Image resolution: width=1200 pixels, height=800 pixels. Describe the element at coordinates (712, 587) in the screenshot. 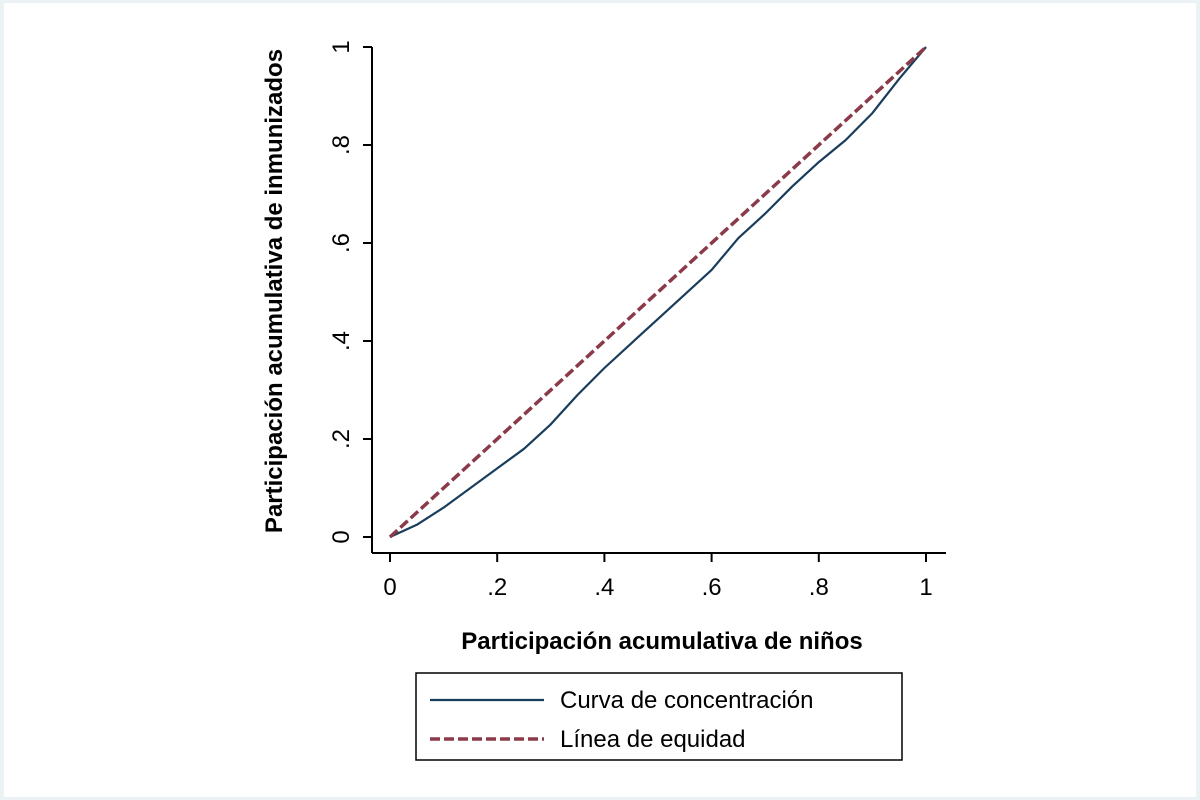

I see `x-tick-label: .6` at that location.